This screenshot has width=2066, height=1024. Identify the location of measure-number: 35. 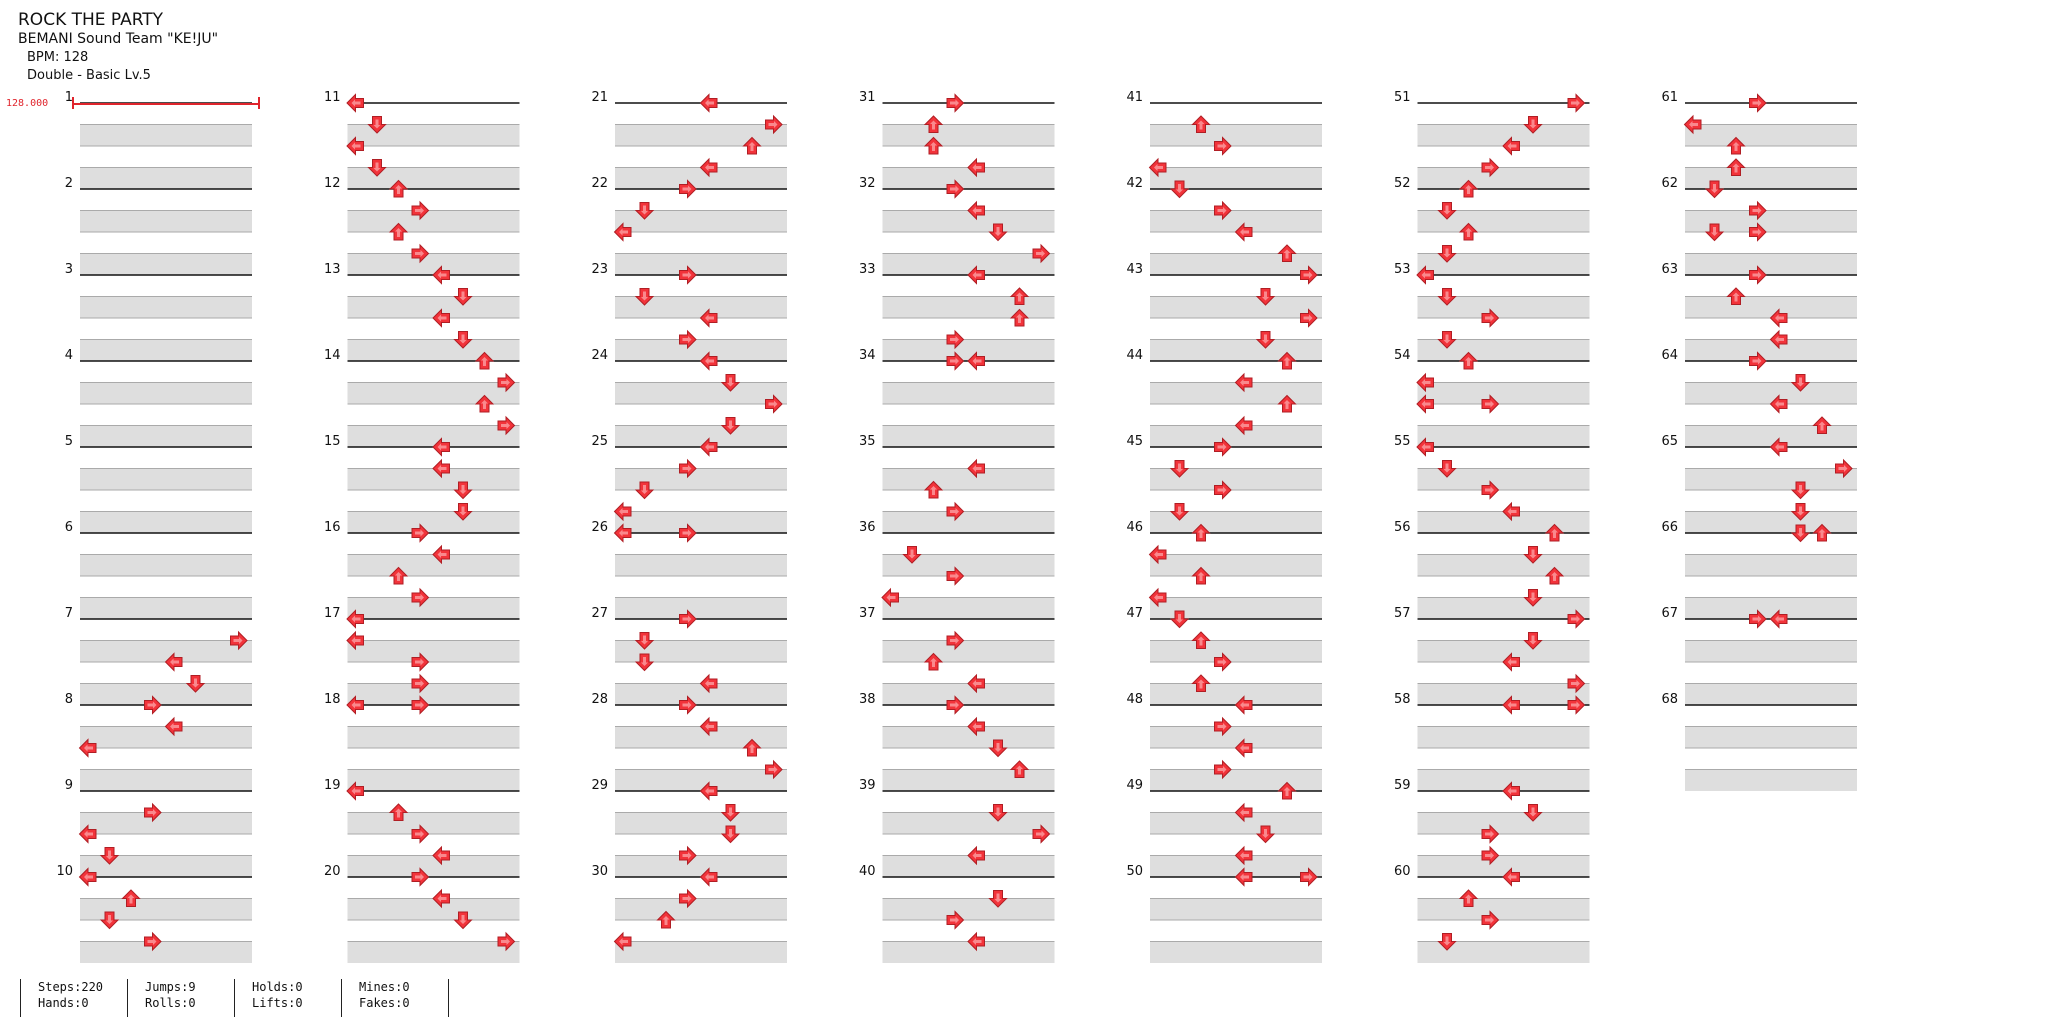
(867, 441).